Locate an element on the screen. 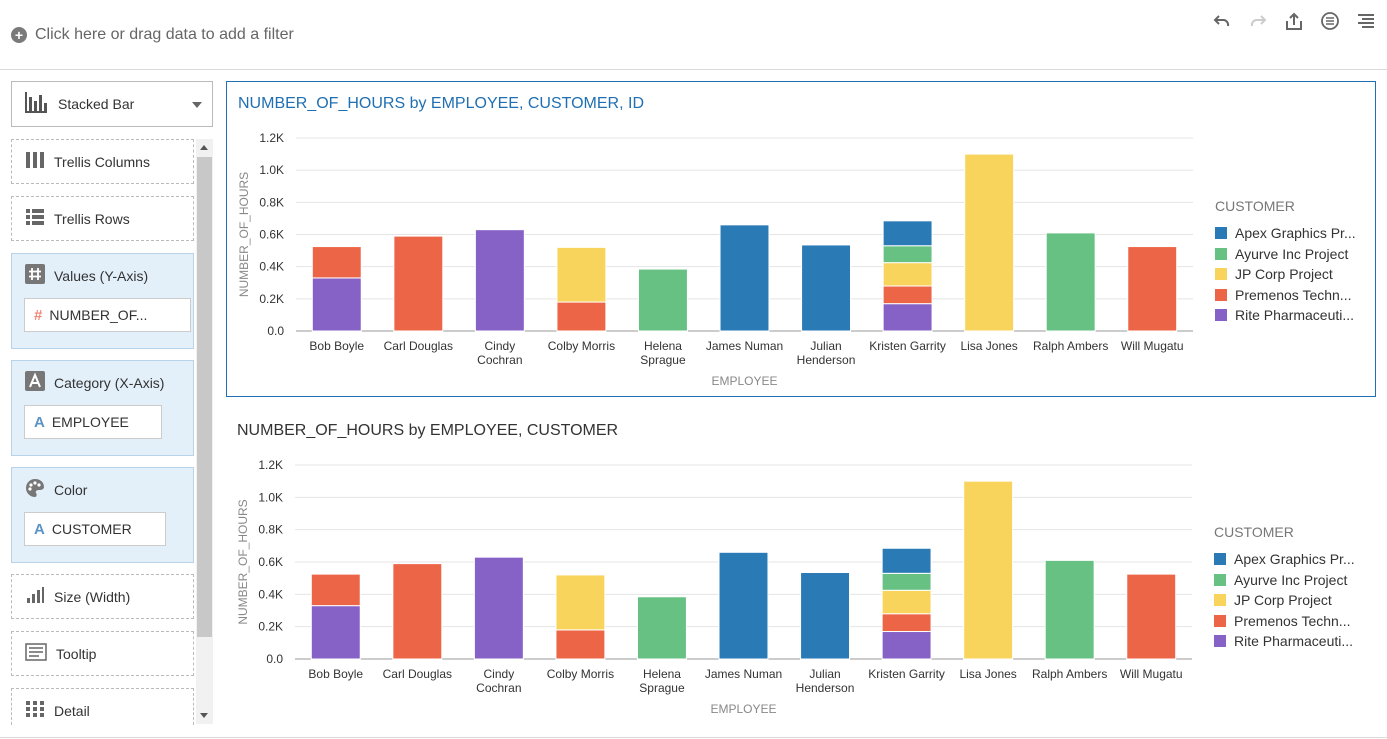 The image size is (1387, 739). attribute-a-icon: A is located at coordinates (39, 422).